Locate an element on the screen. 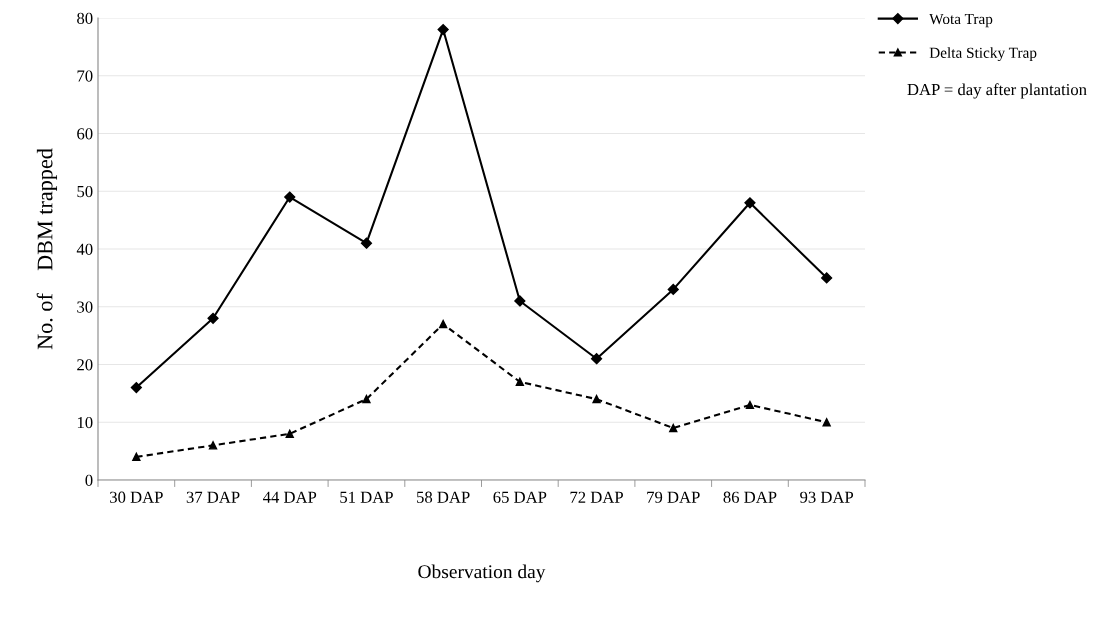  x-tick-label: 51 DAP is located at coordinates (366, 497).